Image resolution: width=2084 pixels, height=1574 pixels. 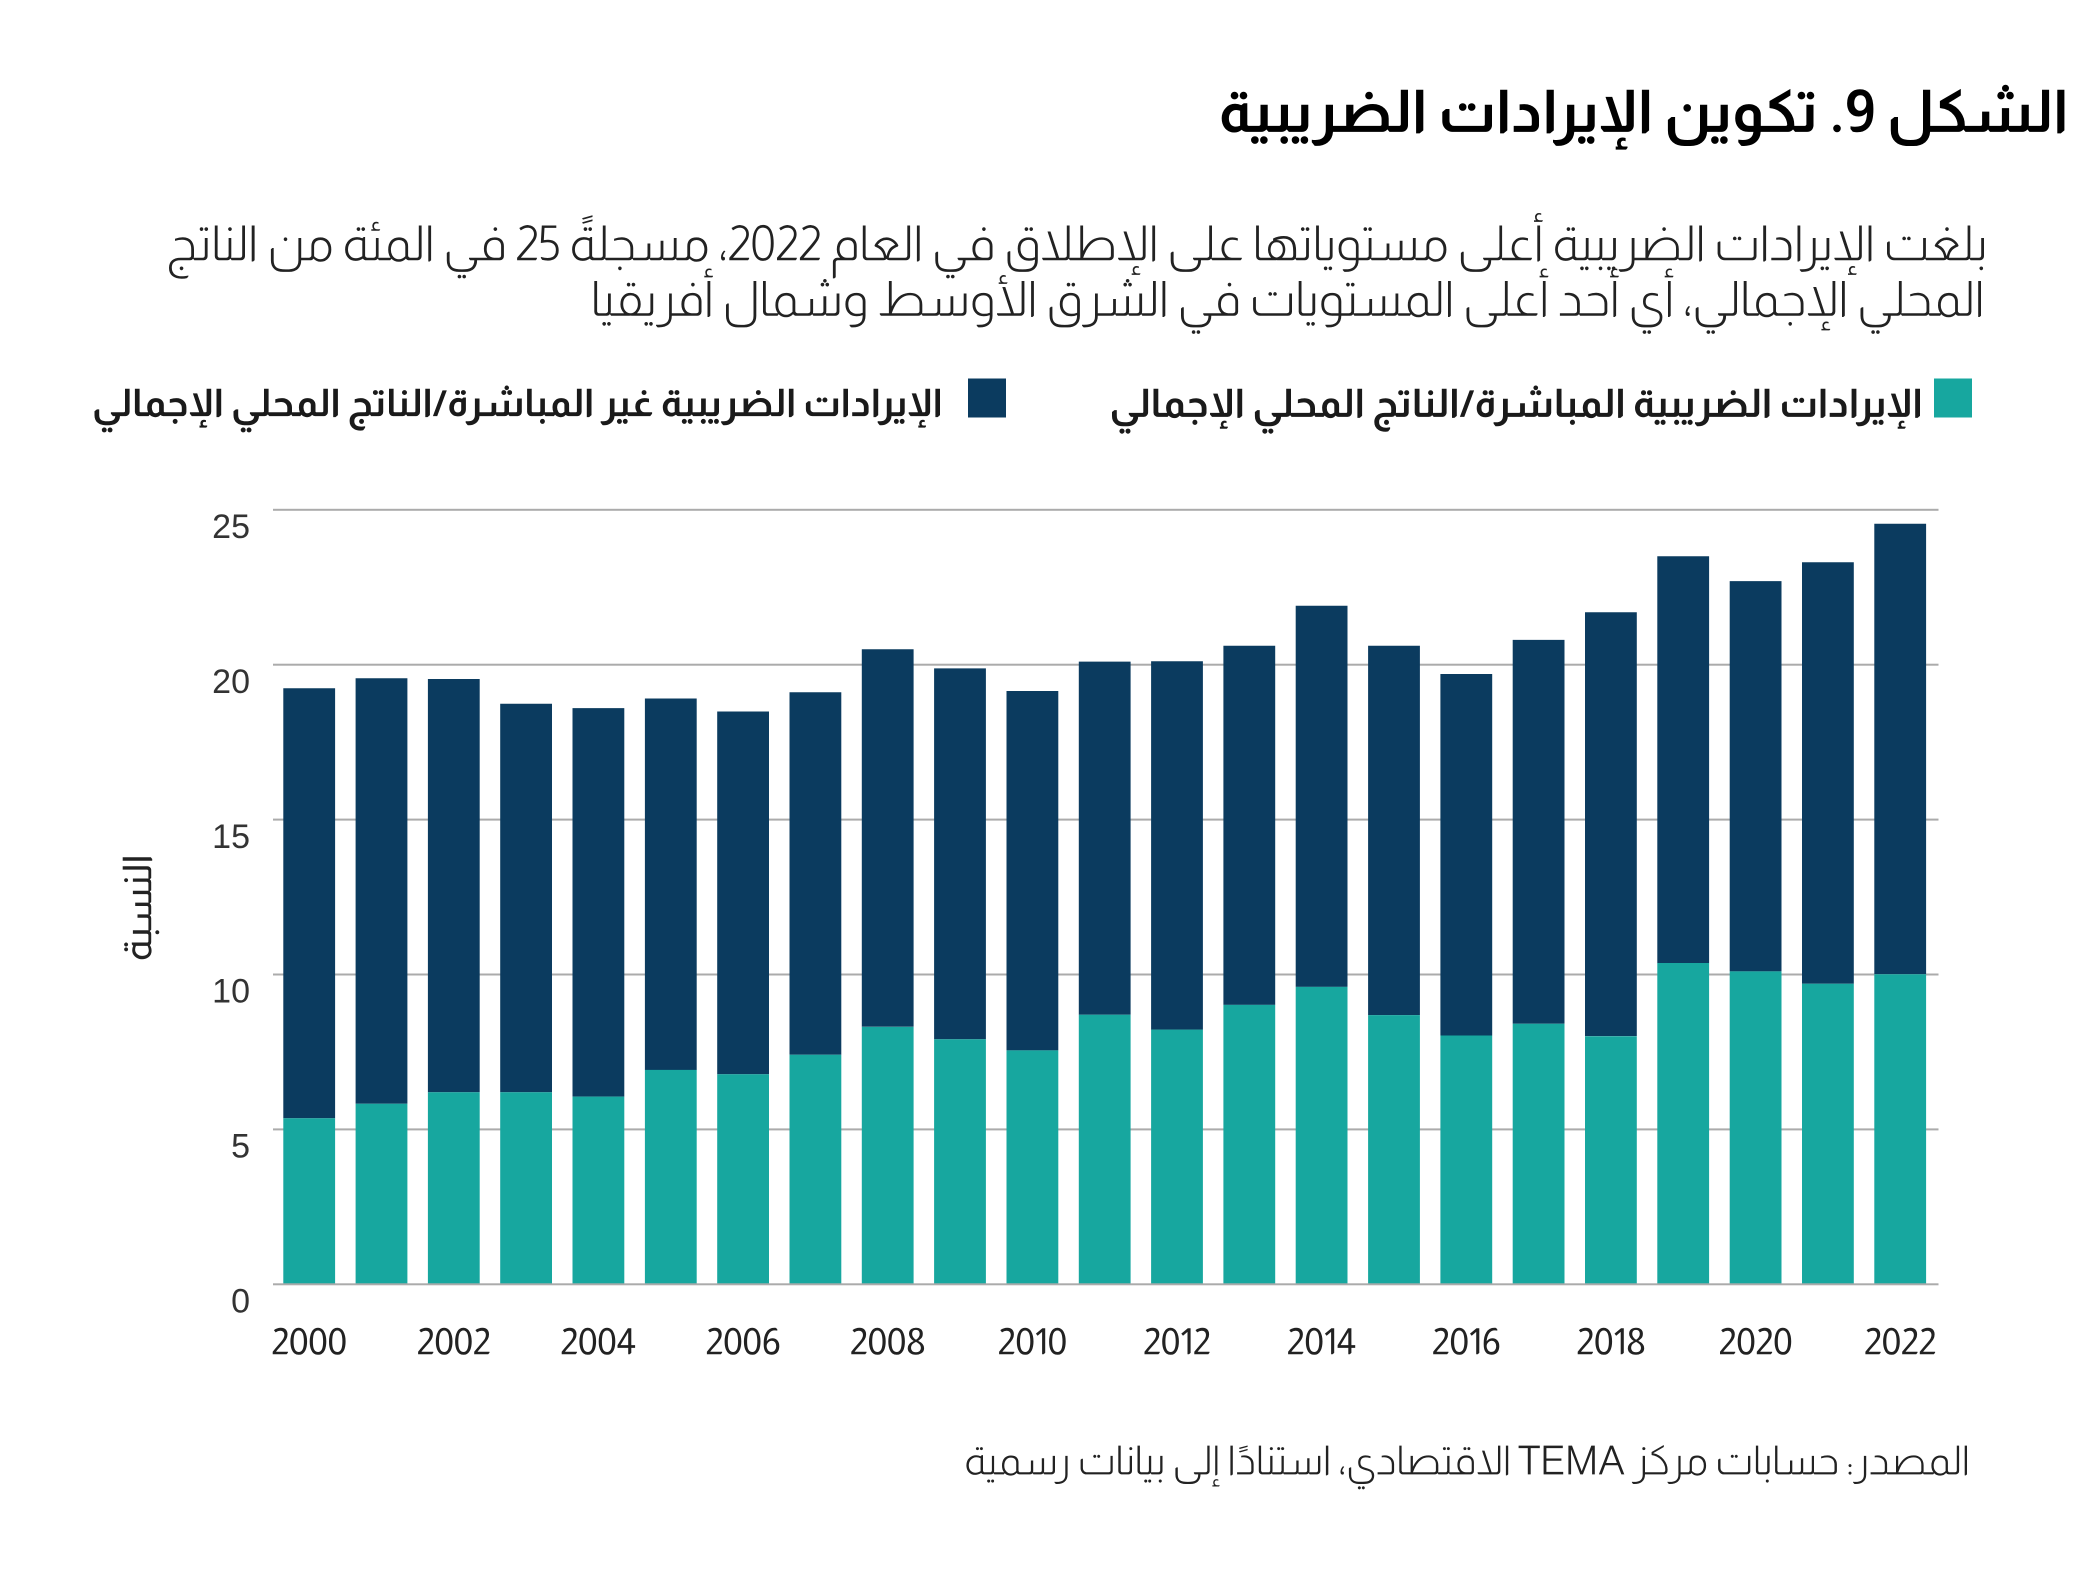 What do you see at coordinates (240, 1302) in the screenshot?
I see `svg-text: 0` at bounding box center [240, 1302].